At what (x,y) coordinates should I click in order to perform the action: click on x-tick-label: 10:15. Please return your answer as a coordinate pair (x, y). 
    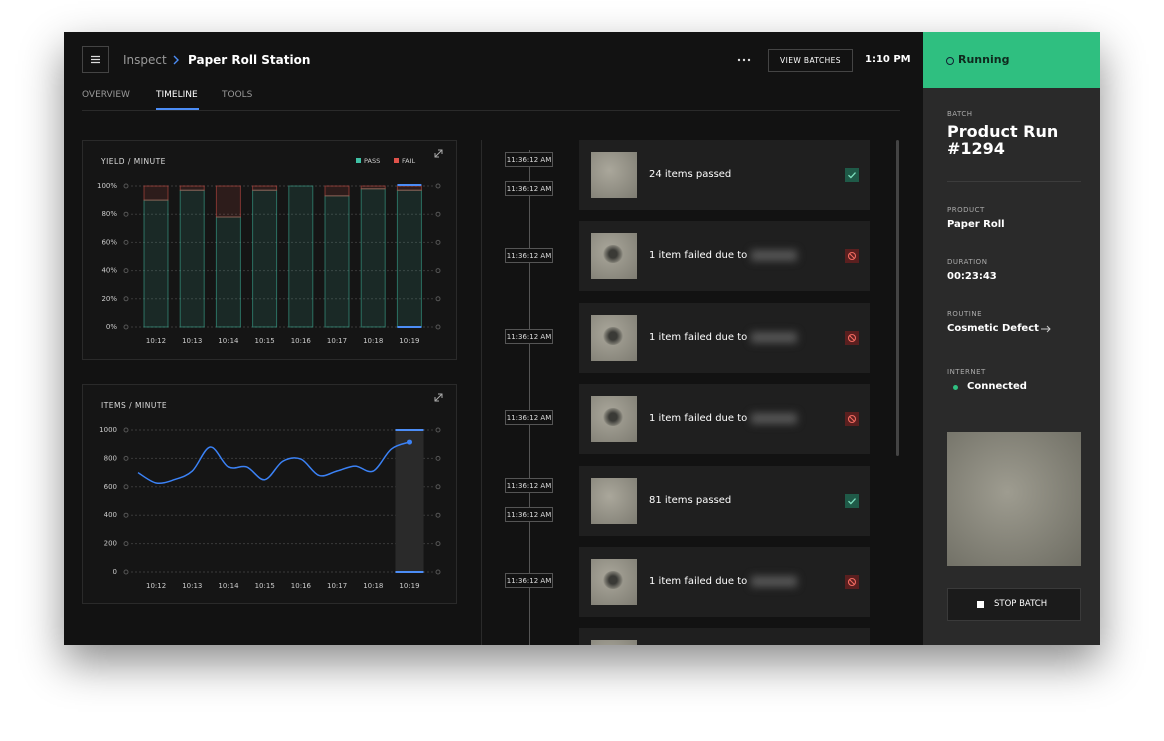
    Looking at the image, I should click on (265, 586).